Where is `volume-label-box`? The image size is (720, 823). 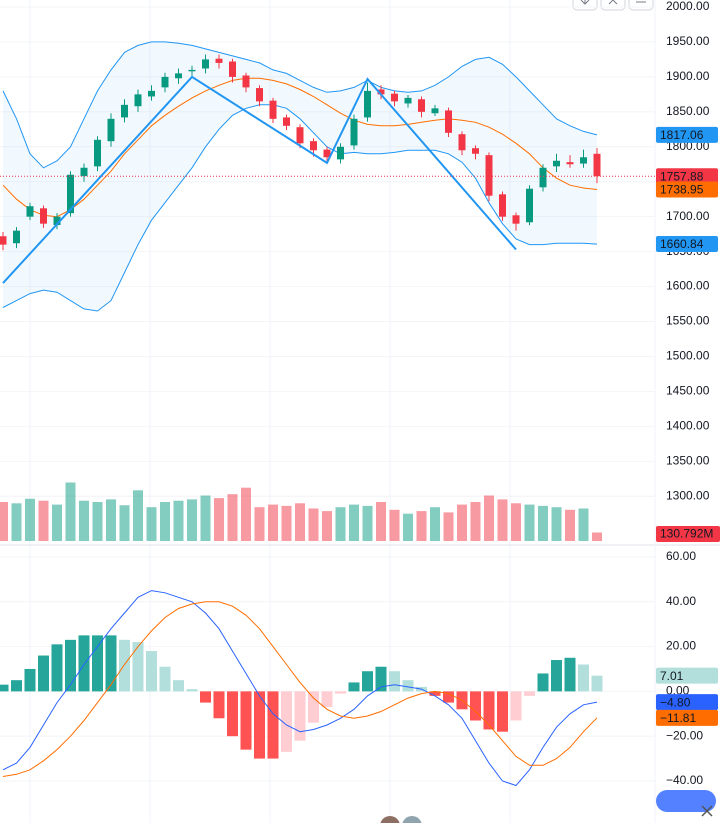
volume-label-box is located at coordinates (688, 534).